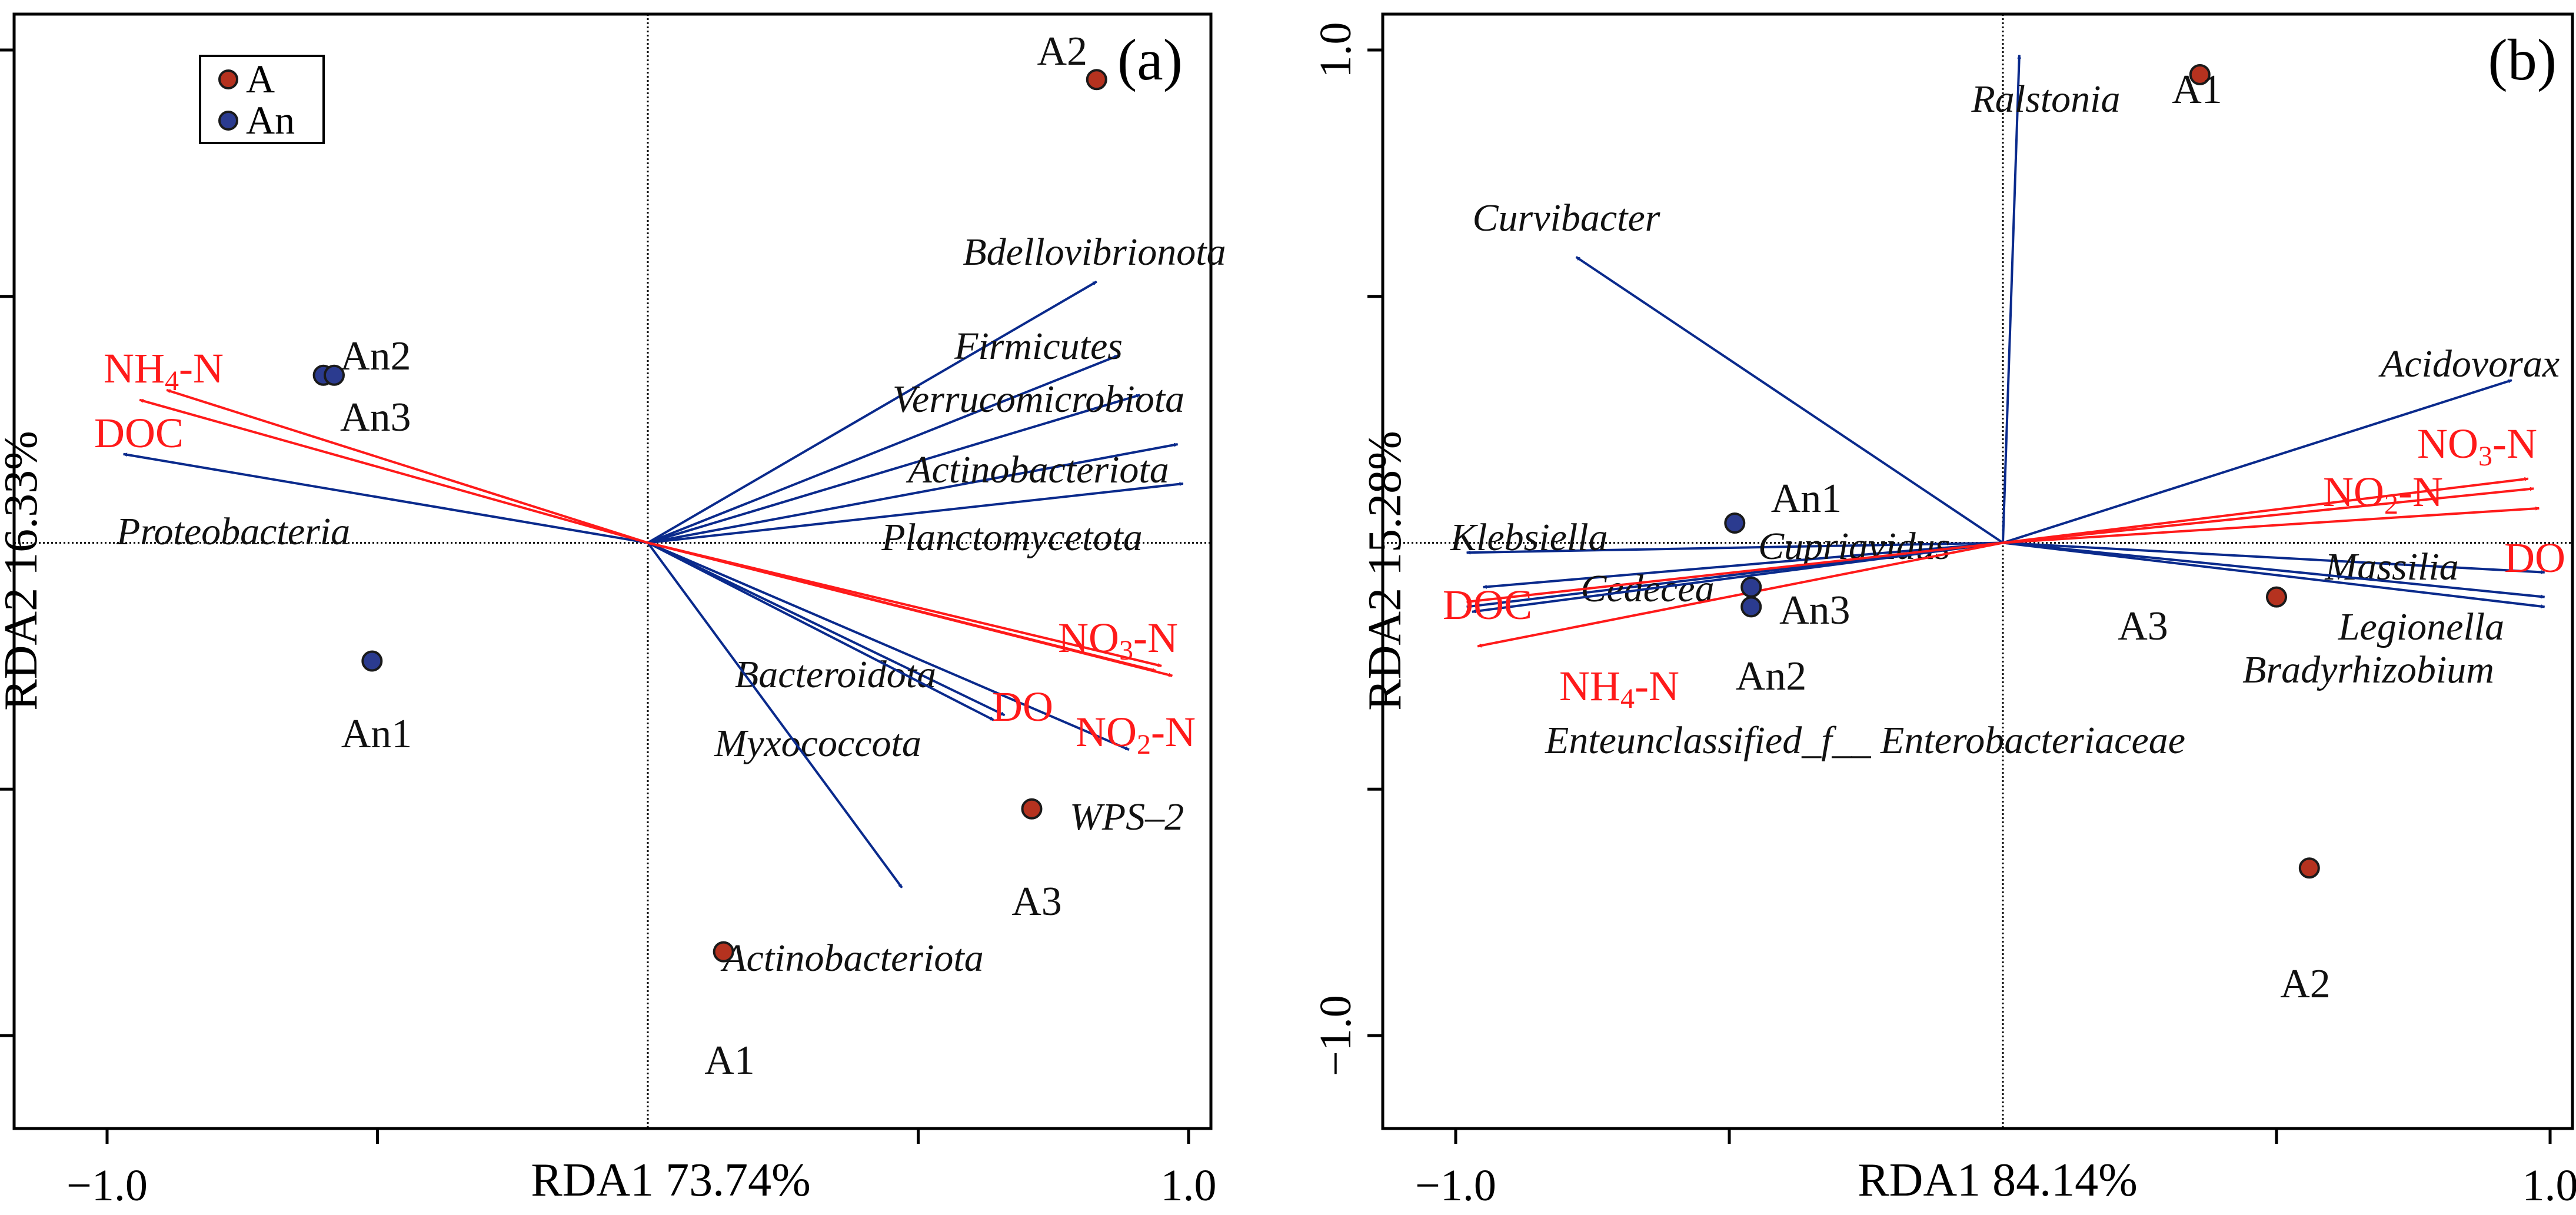 The image size is (2576, 1215). I want to click on species-vector-proteobacteria, so click(385, 498).